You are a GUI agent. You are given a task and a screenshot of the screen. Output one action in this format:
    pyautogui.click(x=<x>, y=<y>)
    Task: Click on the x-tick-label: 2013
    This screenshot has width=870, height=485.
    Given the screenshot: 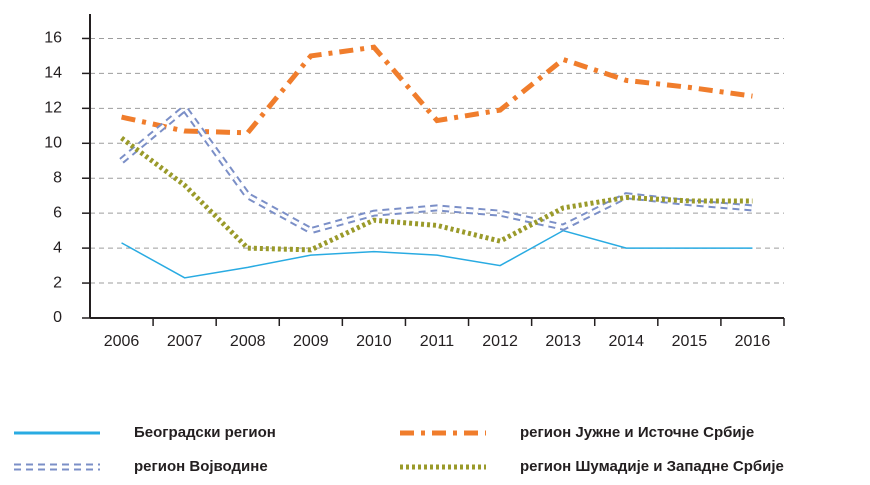 What is the action you would take?
    pyautogui.click(x=563, y=341)
    